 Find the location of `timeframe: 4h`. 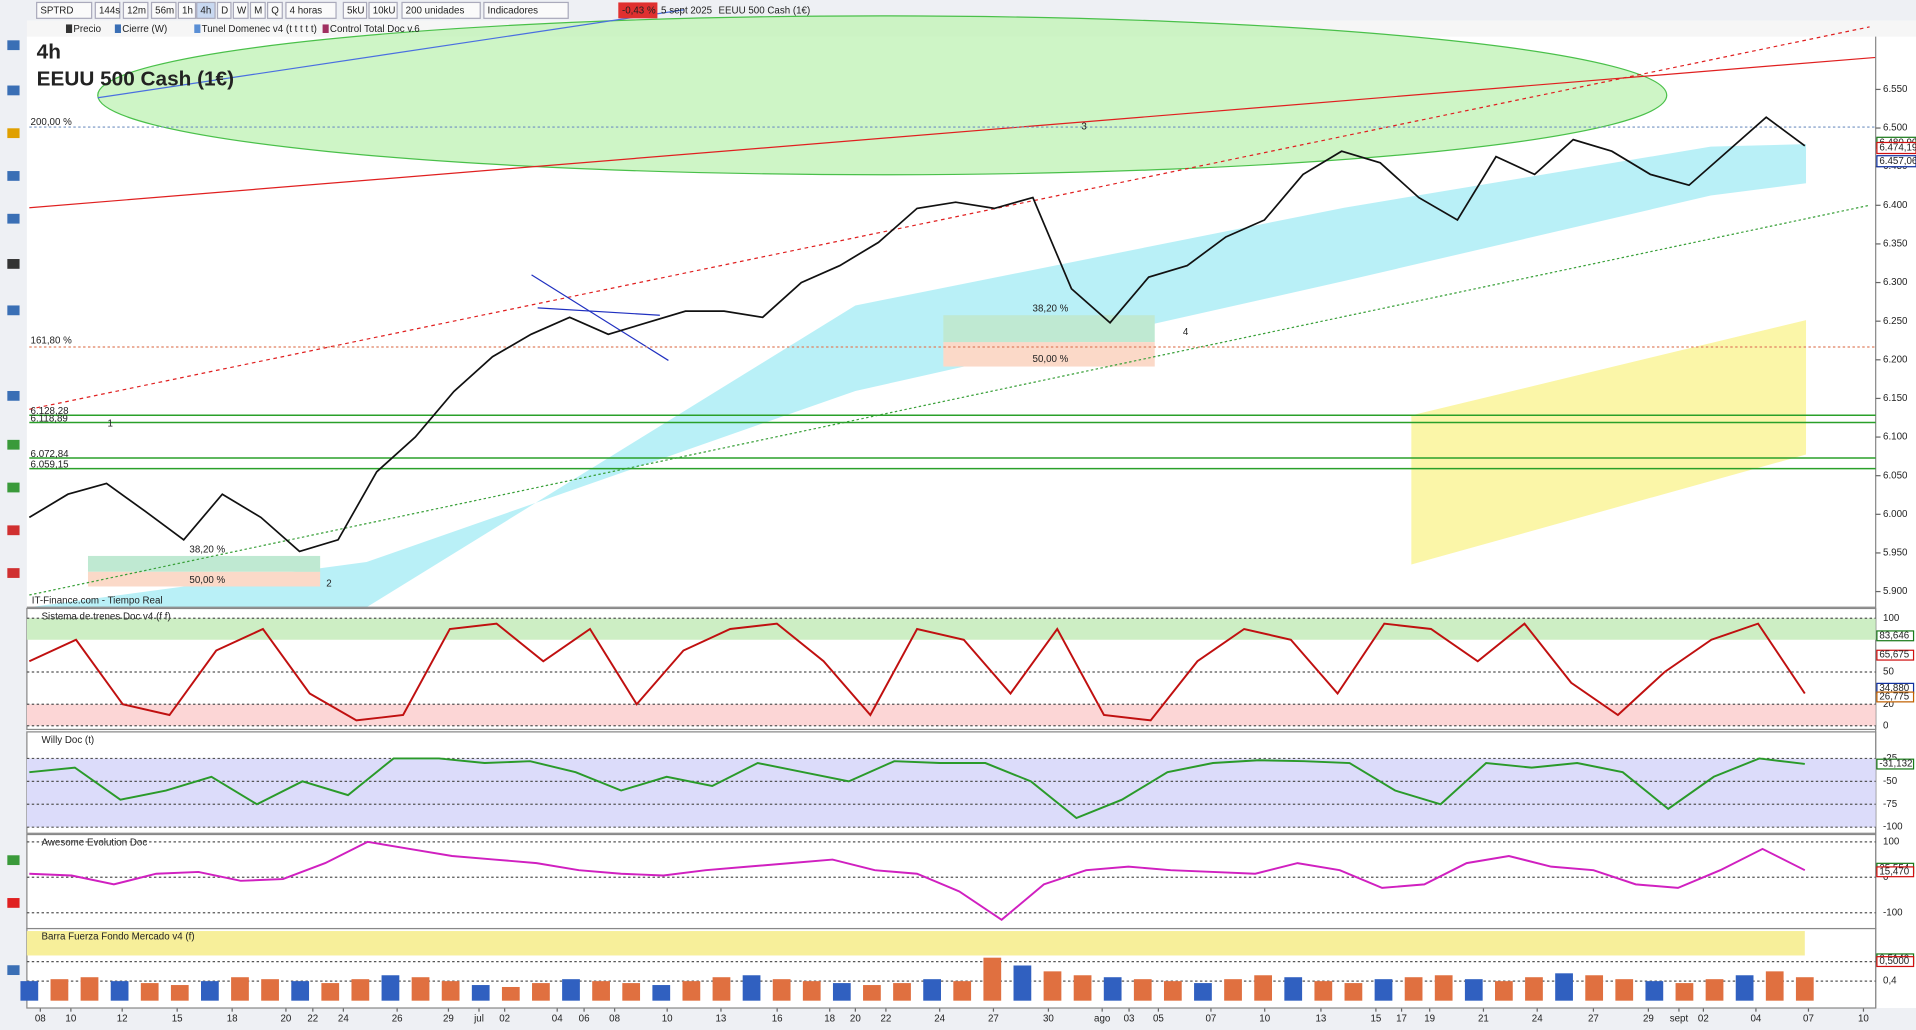

timeframe: 4h is located at coordinates (49, 52).